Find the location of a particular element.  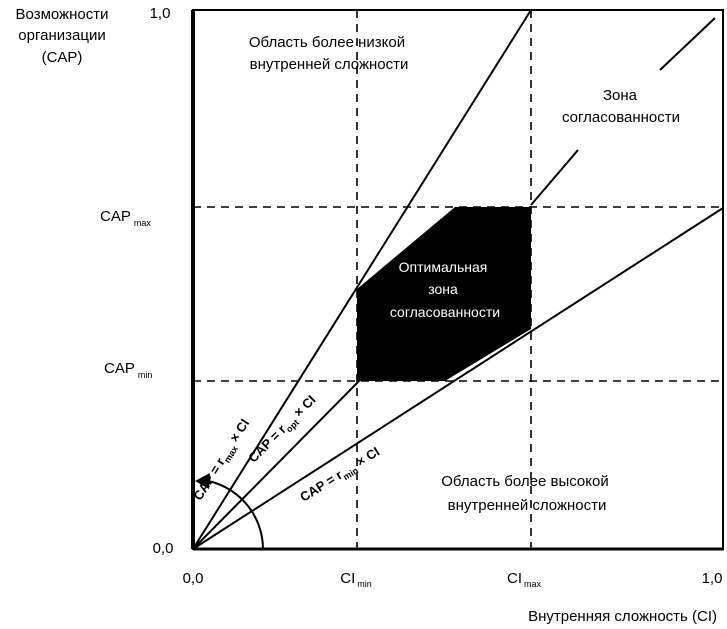

cap-min-main: CAP is located at coordinates (119, 368).